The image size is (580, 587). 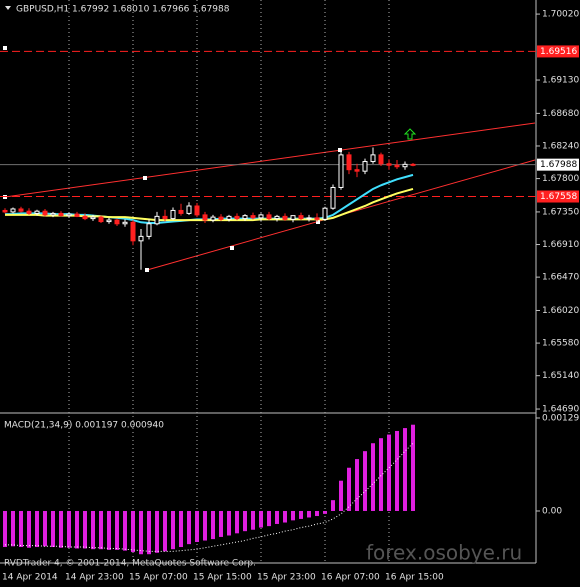 I want to click on x-tick-label: 14 Apr 23:00, so click(x=94, y=578).